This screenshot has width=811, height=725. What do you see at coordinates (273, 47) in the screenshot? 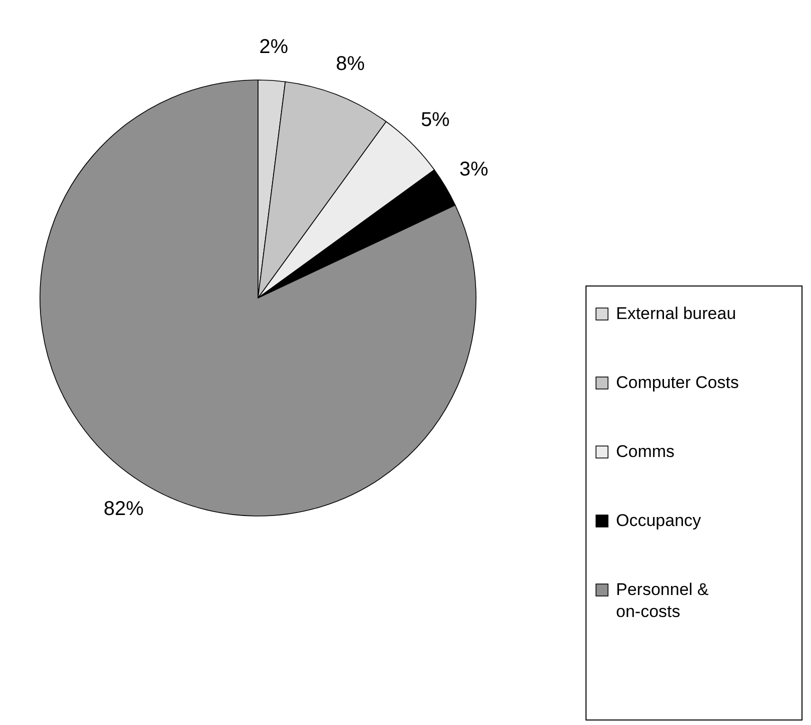
I see `data-label: 2%` at bounding box center [273, 47].